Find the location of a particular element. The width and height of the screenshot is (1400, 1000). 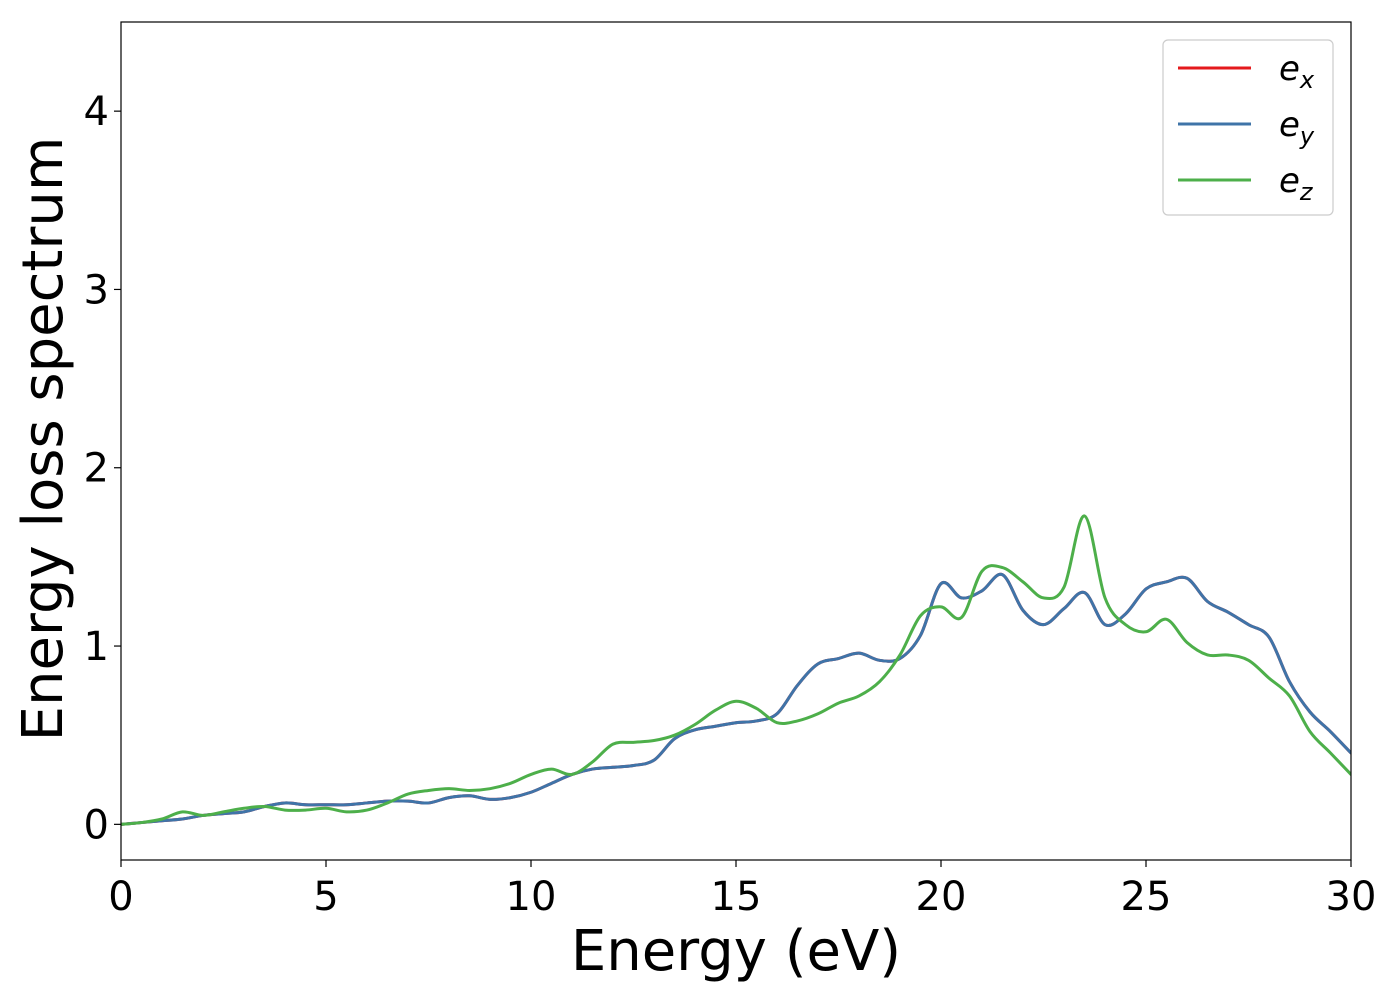

y-axis-title: Energy loss spectrum is located at coordinates (43, 439).